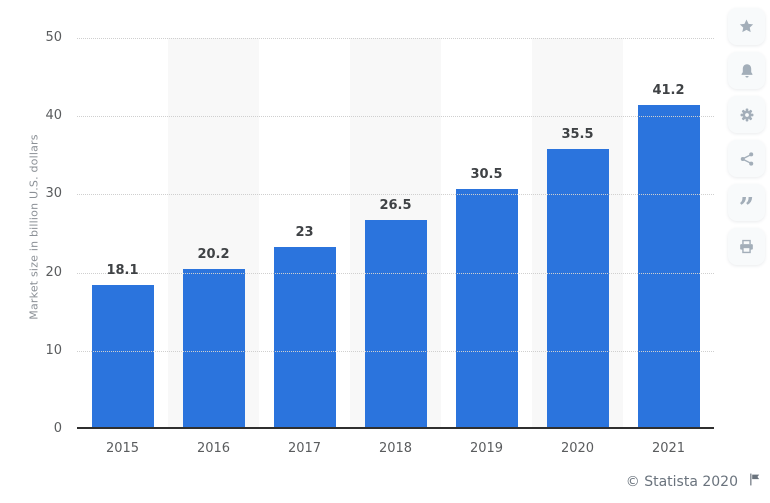 This screenshot has width=770, height=503. Describe the element at coordinates (53, 350) in the screenshot. I see `y-axis-tick-label: 10` at that location.